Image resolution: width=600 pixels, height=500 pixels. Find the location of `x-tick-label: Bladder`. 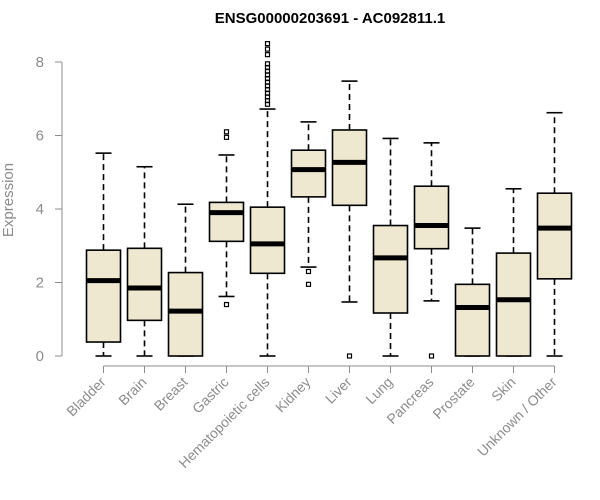

x-tick-label: Bladder is located at coordinates (86, 397).